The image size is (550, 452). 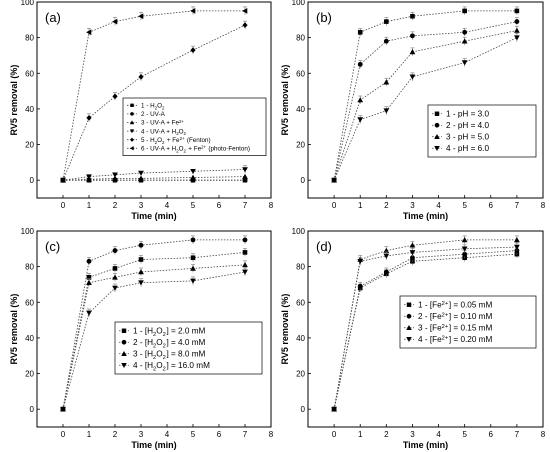 What do you see at coordinates (169, 356) in the screenshot?
I see `legend-entry: 3 - [H2O2 ] = 8.0 mM` at bounding box center [169, 356].